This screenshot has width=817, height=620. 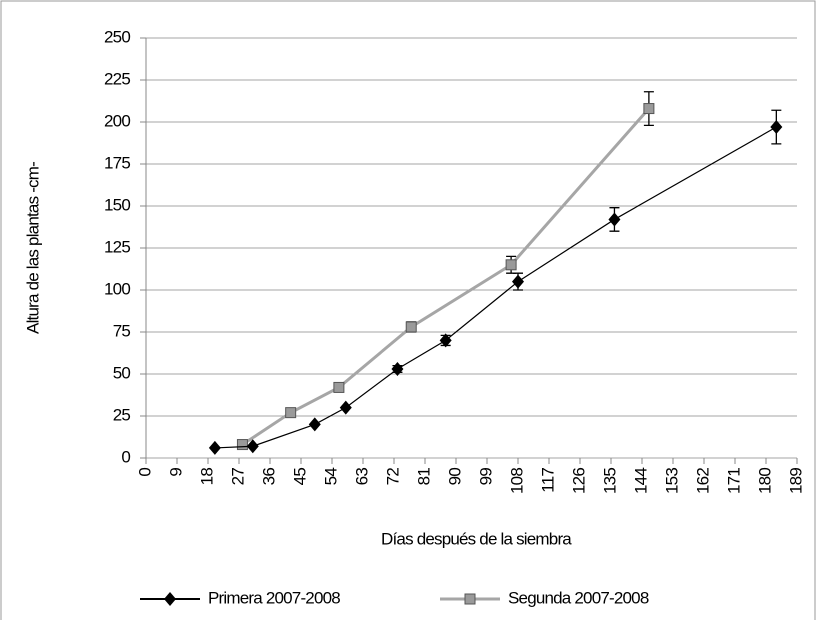 What do you see at coordinates (117, 36) in the screenshot?
I see `y-tick-label: 250` at bounding box center [117, 36].